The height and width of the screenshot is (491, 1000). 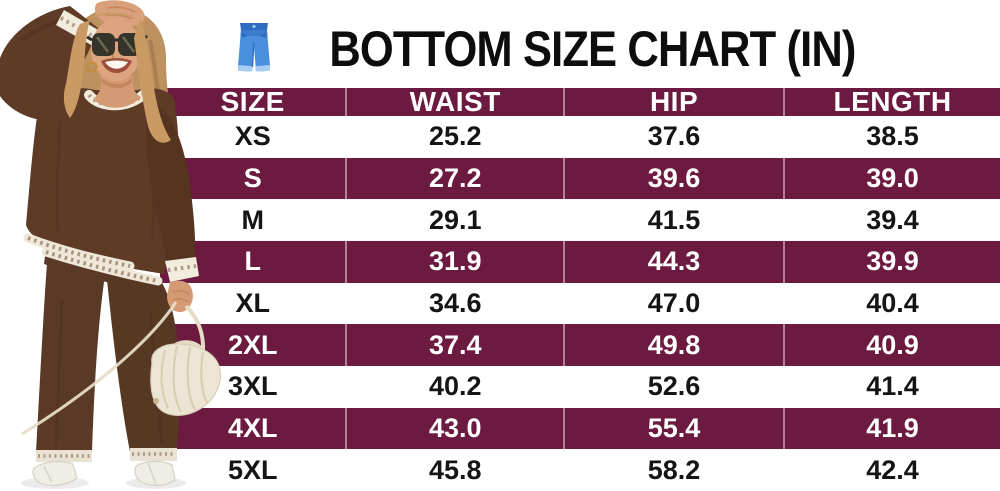 I want to click on cell-length: 42.4, so click(x=891, y=470).